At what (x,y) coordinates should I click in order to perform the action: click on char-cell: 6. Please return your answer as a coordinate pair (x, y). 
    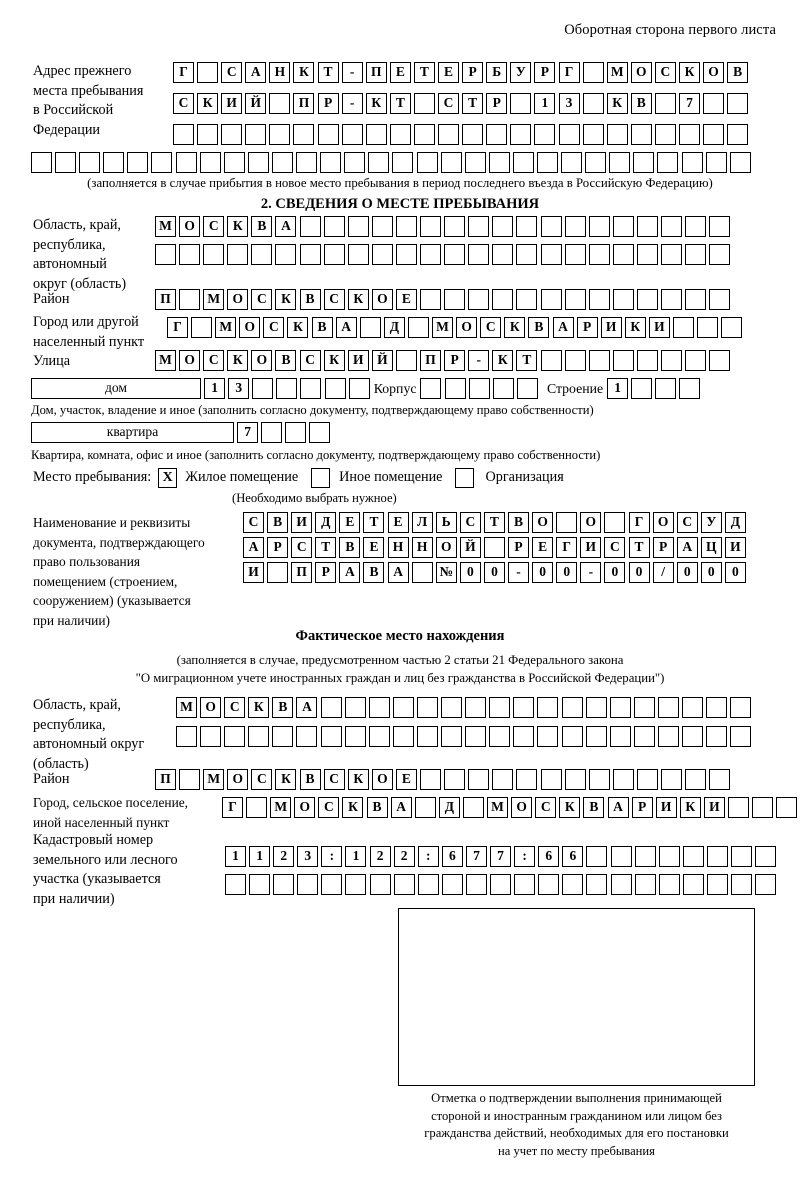
    Looking at the image, I should click on (452, 856).